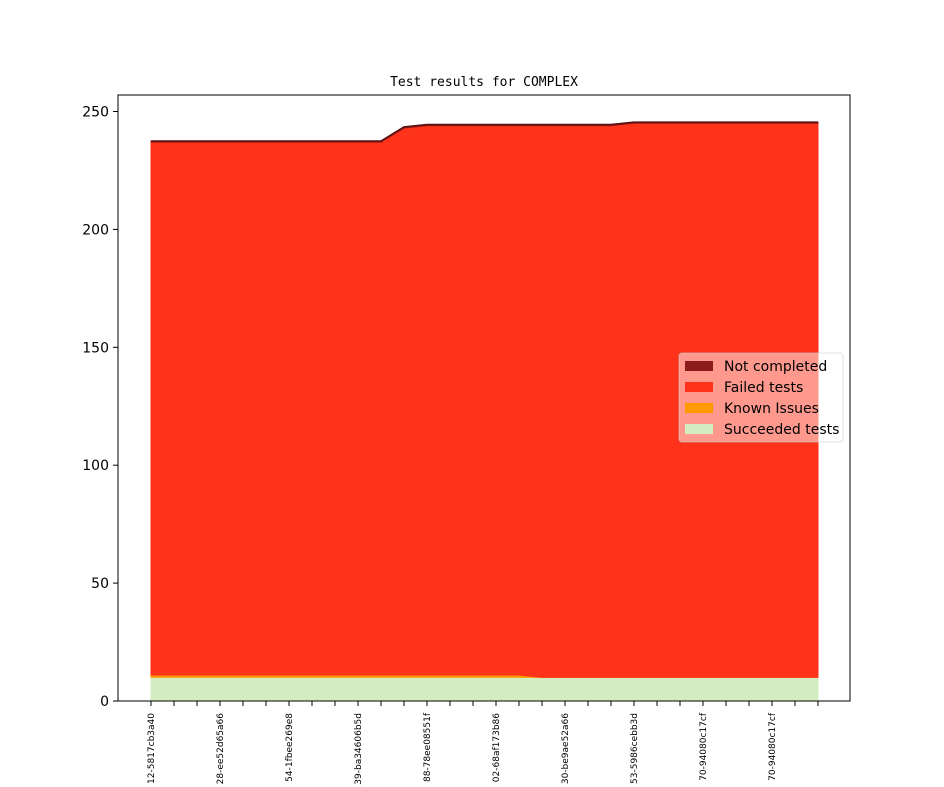 Image resolution: width=944 pixels, height=787 pixels. Describe the element at coordinates (100, 584) in the screenshot. I see `y-tick-label: 50` at that location.